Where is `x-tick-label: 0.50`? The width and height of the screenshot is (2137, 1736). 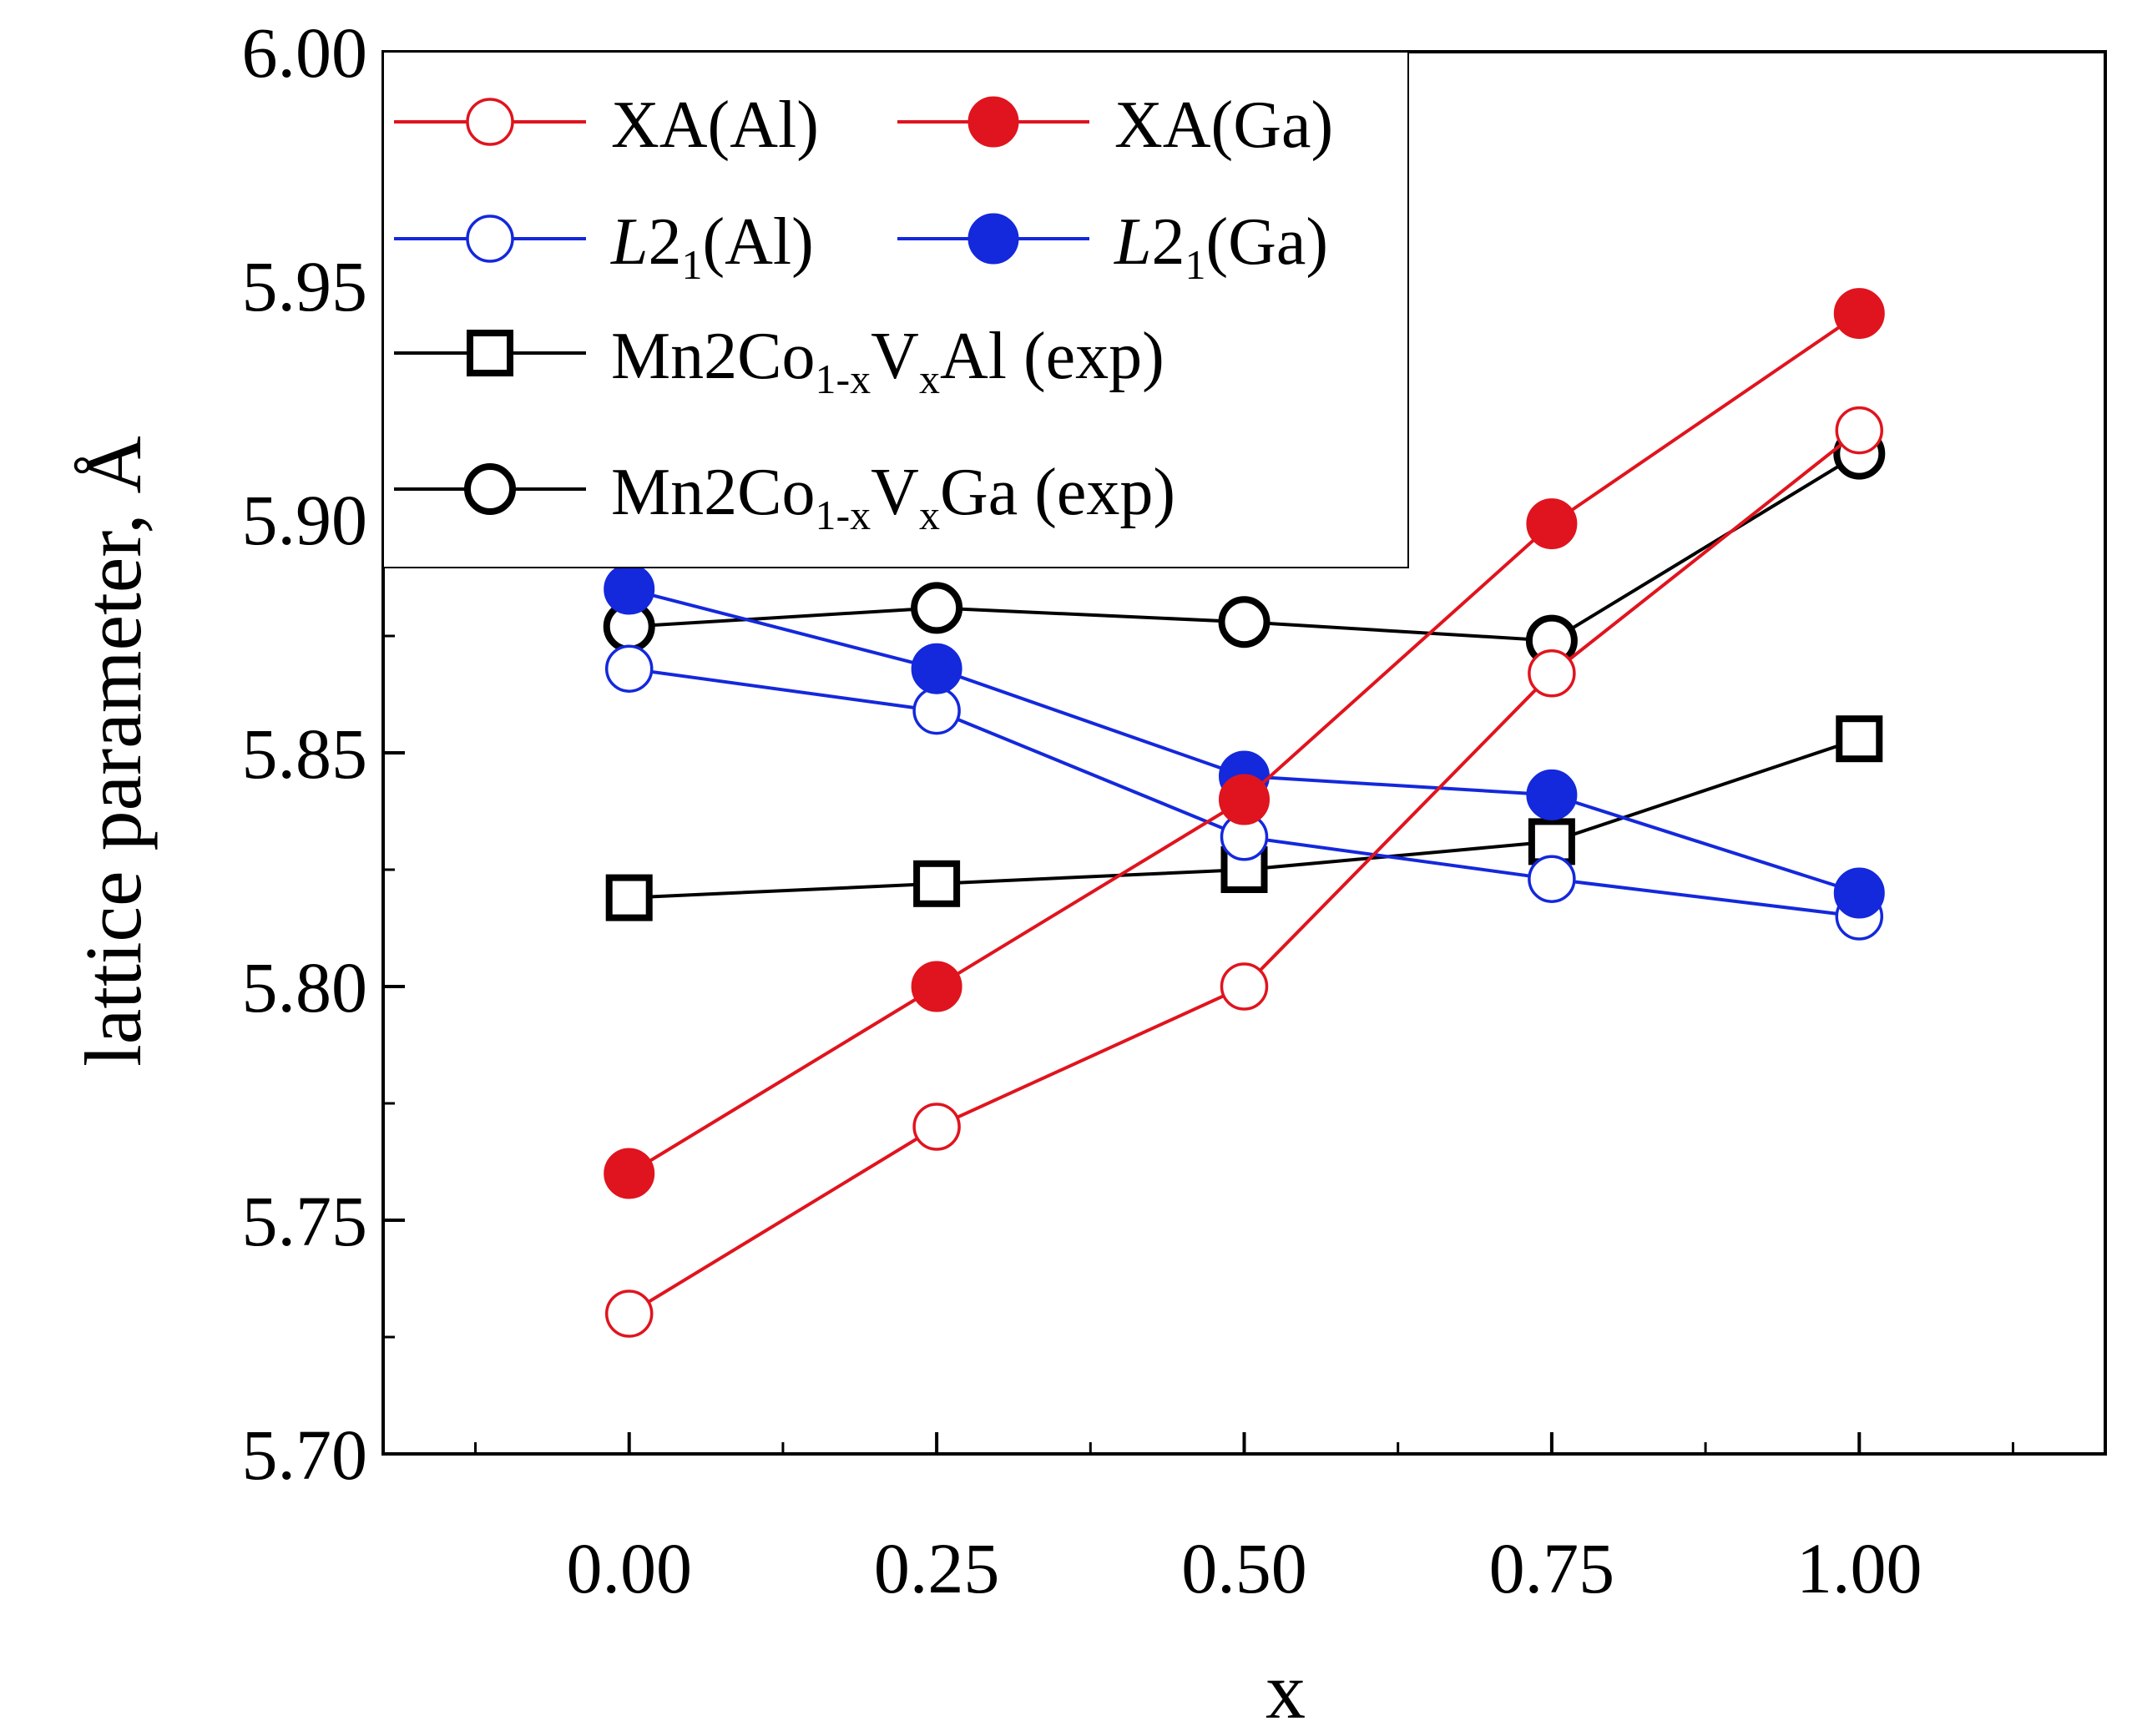 x-tick-label: 0.50 is located at coordinates (1244, 1568).